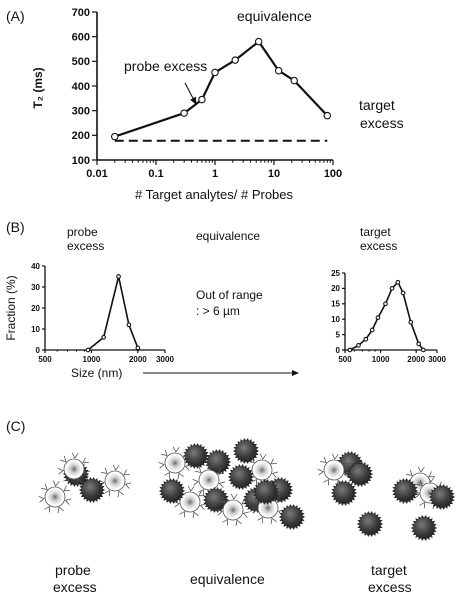 The height and width of the screenshot is (599, 458). I want to click on x-tick-label: 10, so click(274, 174).